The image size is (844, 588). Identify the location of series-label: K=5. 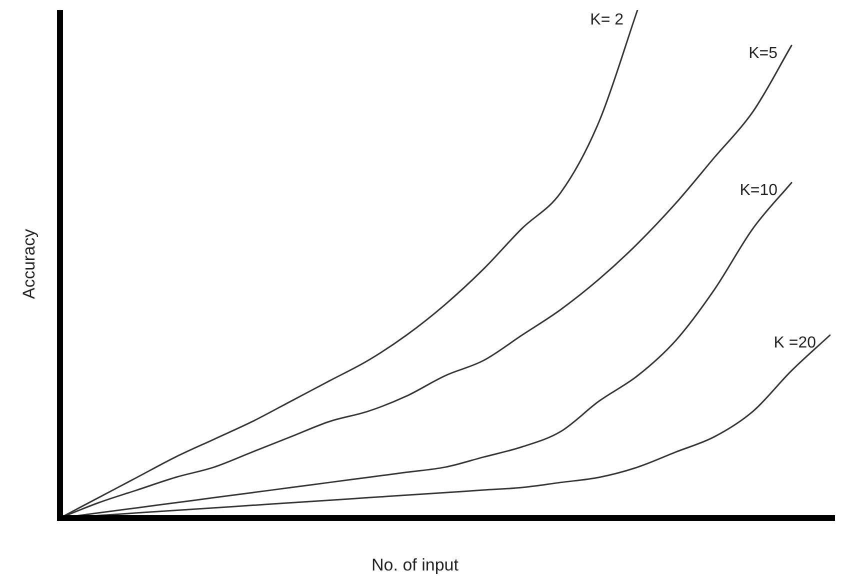
(763, 53).